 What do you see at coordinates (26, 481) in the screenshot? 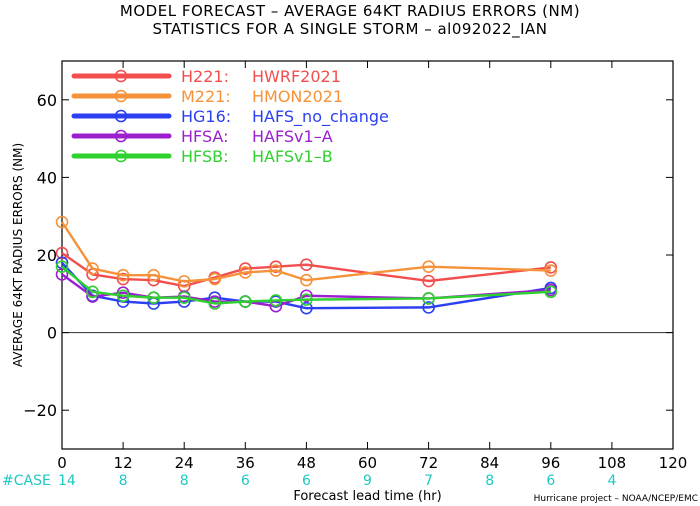
I see `case-label: #CASE` at bounding box center [26, 481].